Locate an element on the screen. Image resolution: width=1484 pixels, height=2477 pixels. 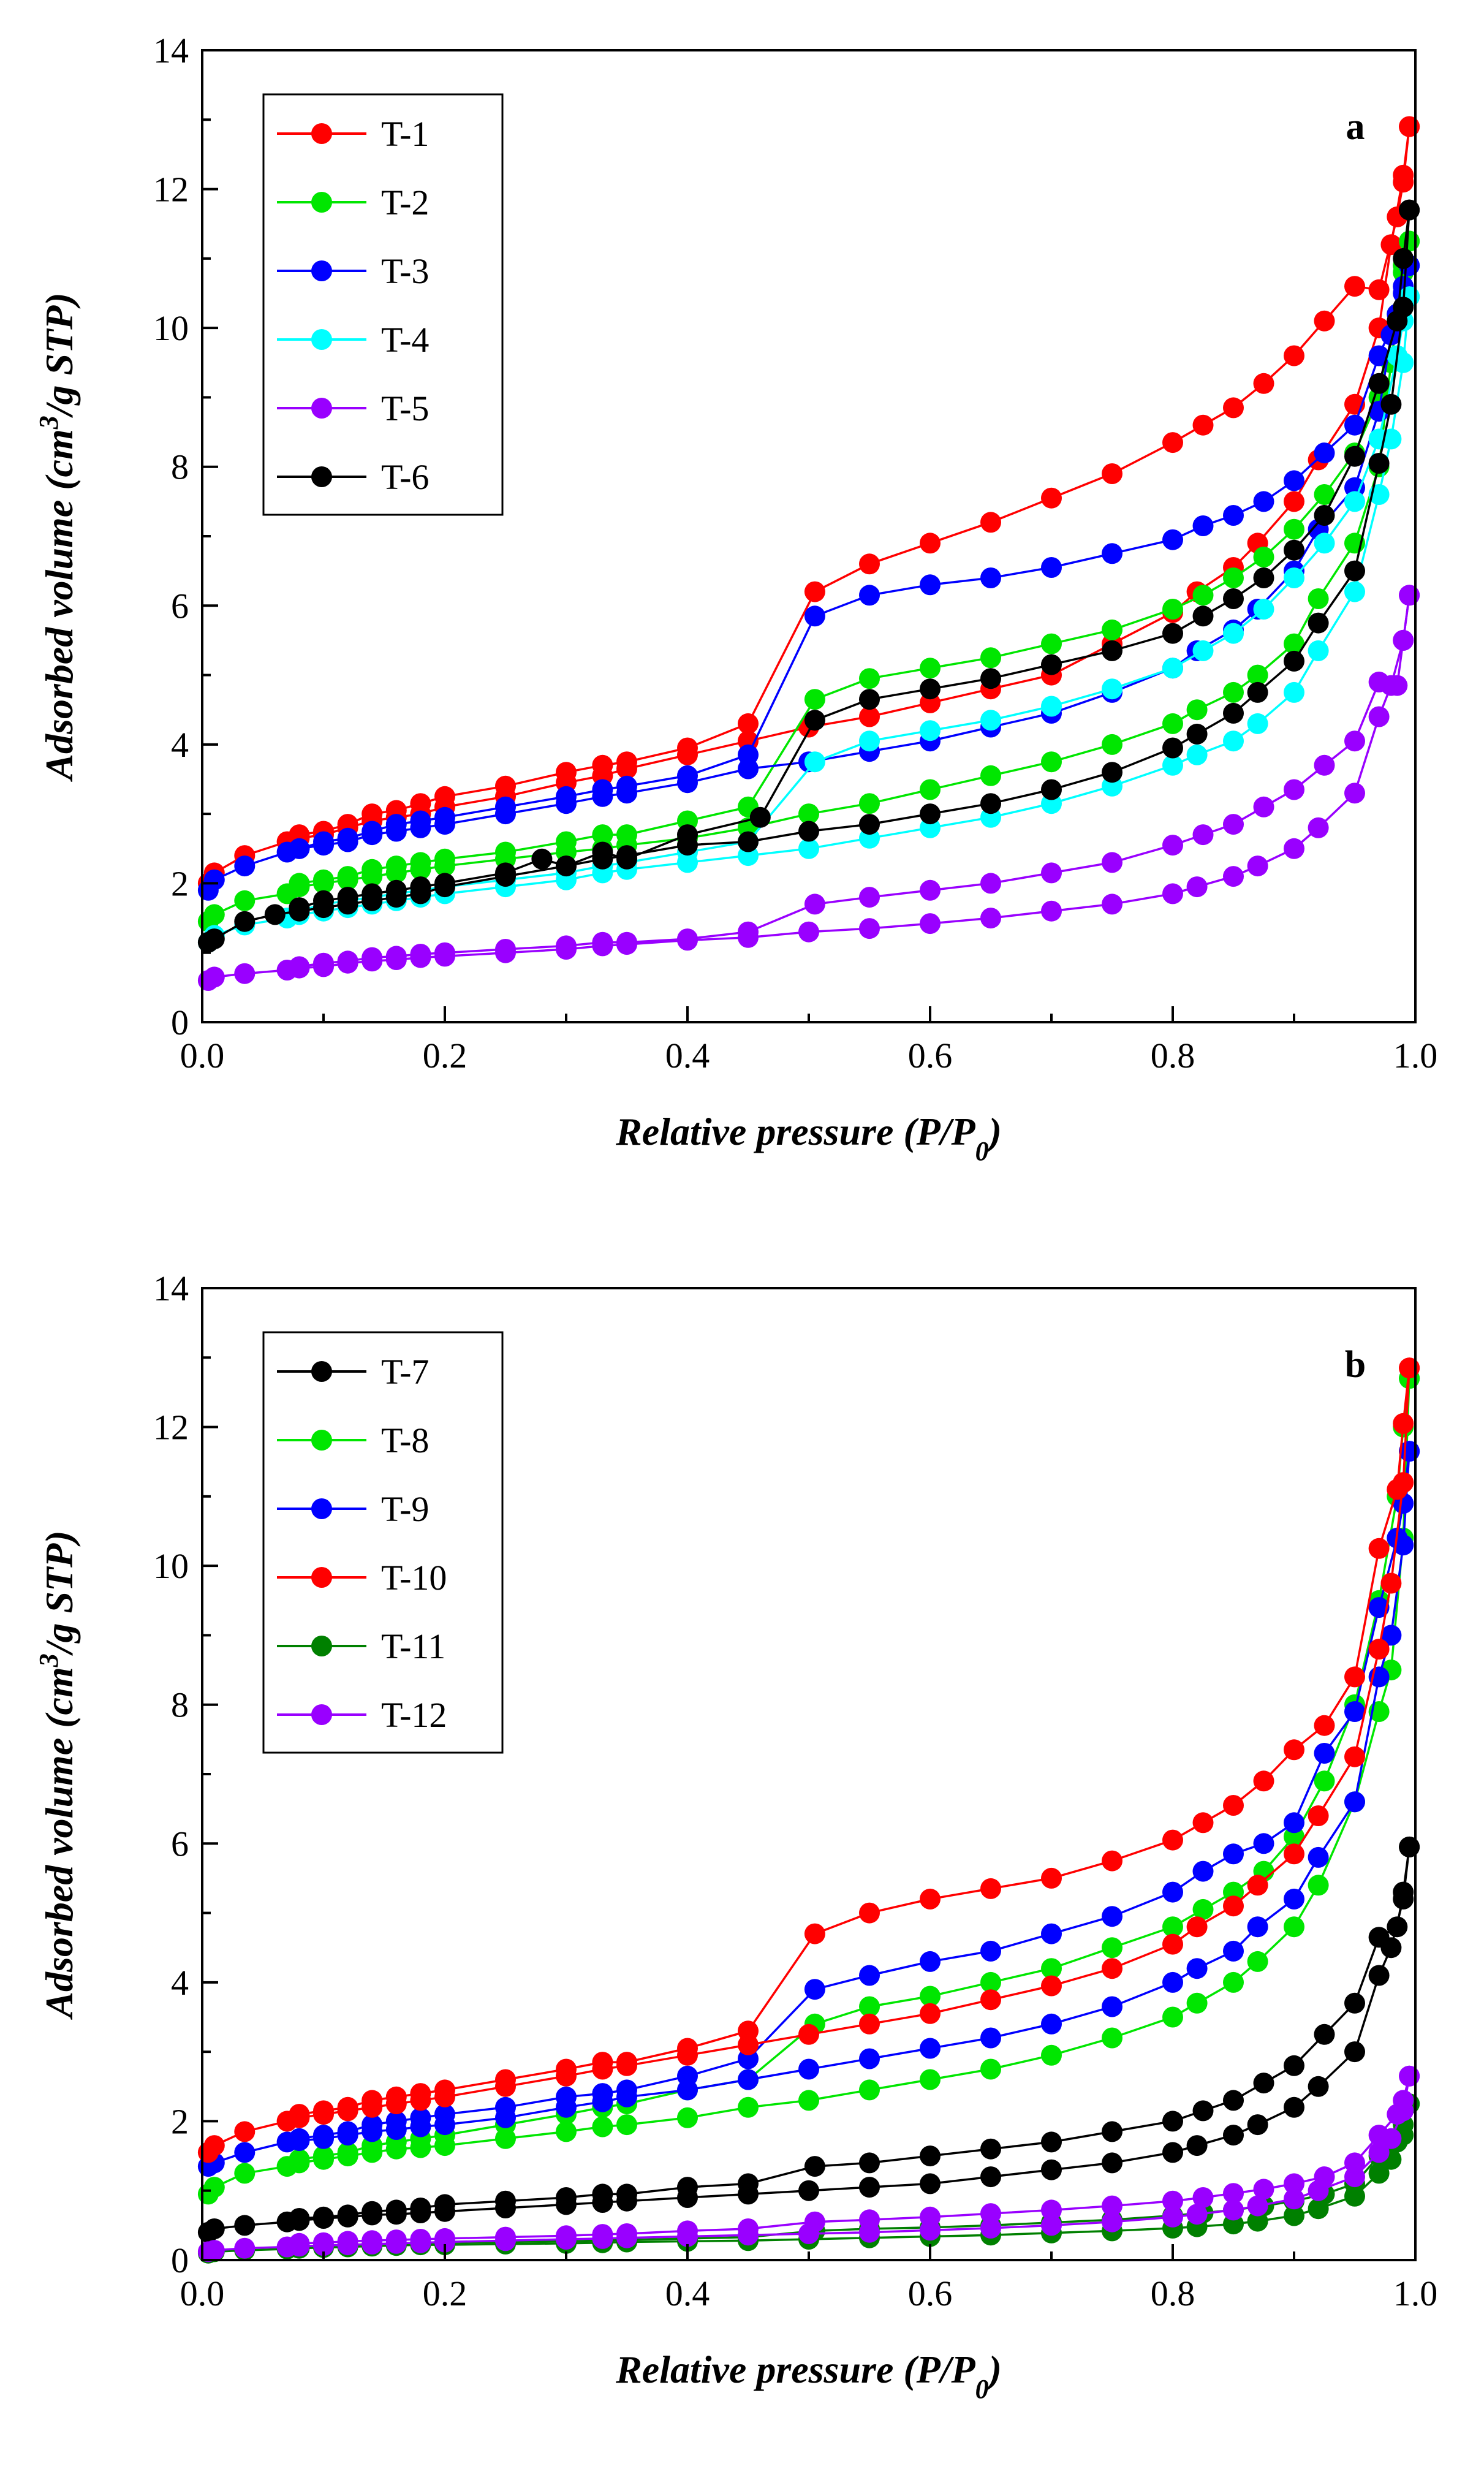
y-tick-label: 14 is located at coordinates (171, 1288).